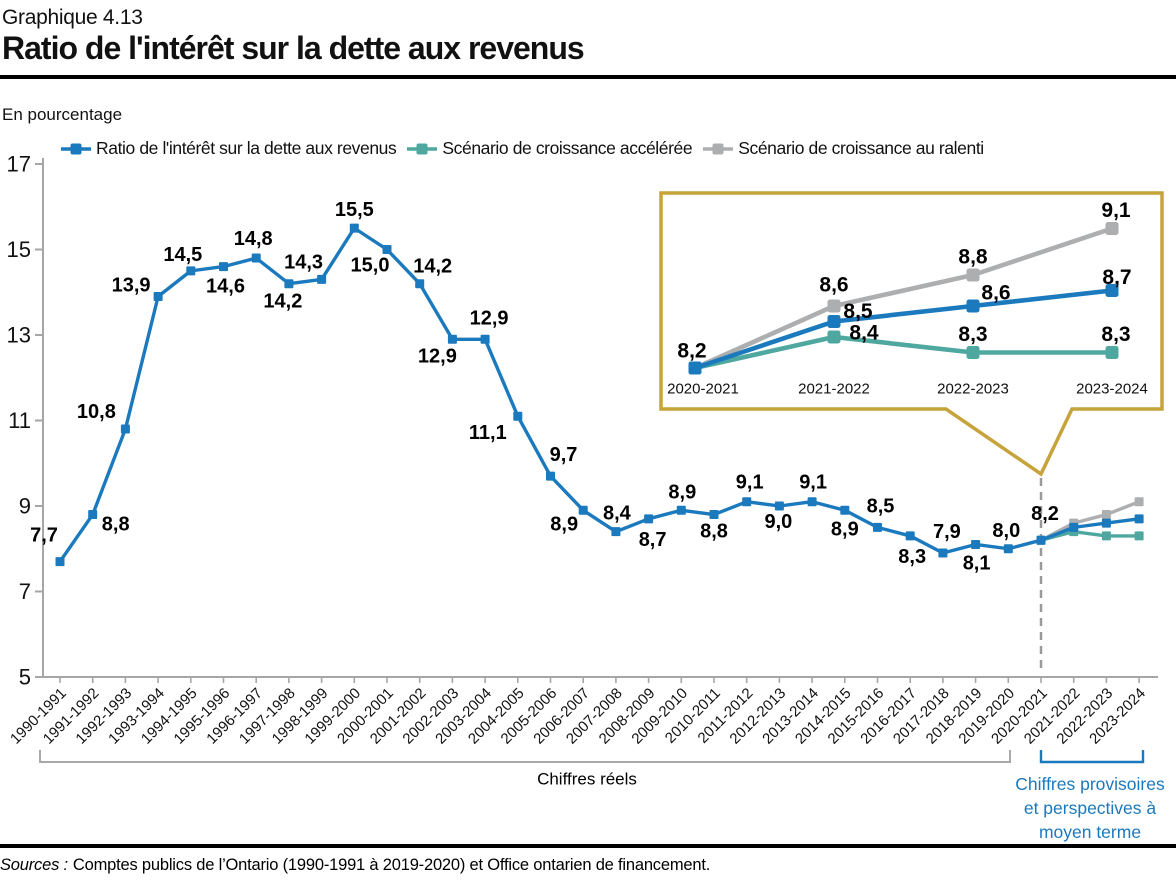 This screenshot has width=1176, height=888. Describe the element at coordinates (303, 262) in the screenshot. I see `svg-text: 14,3` at that location.